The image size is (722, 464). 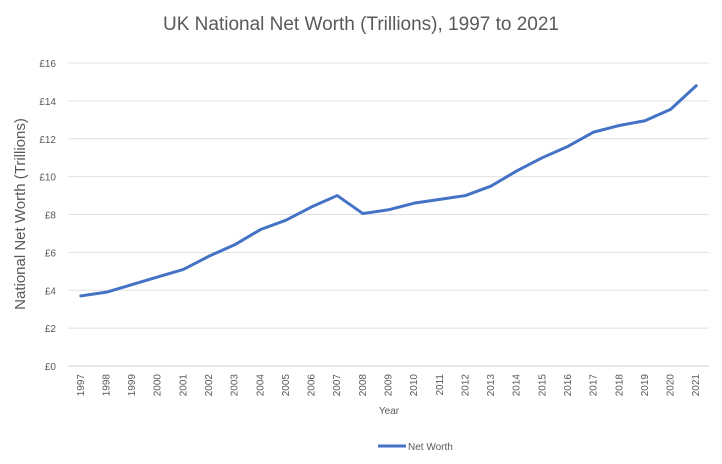 I want to click on x-tick-label: 2020, so click(x=671, y=385).